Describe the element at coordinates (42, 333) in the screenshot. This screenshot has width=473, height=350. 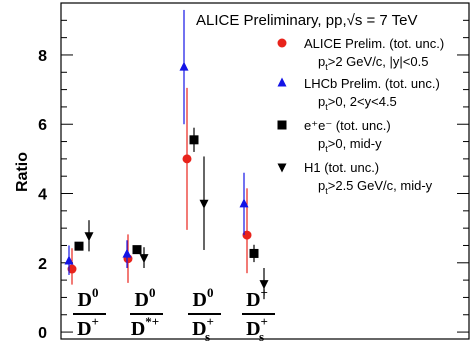
I see `y-tick-label: 0` at that location.